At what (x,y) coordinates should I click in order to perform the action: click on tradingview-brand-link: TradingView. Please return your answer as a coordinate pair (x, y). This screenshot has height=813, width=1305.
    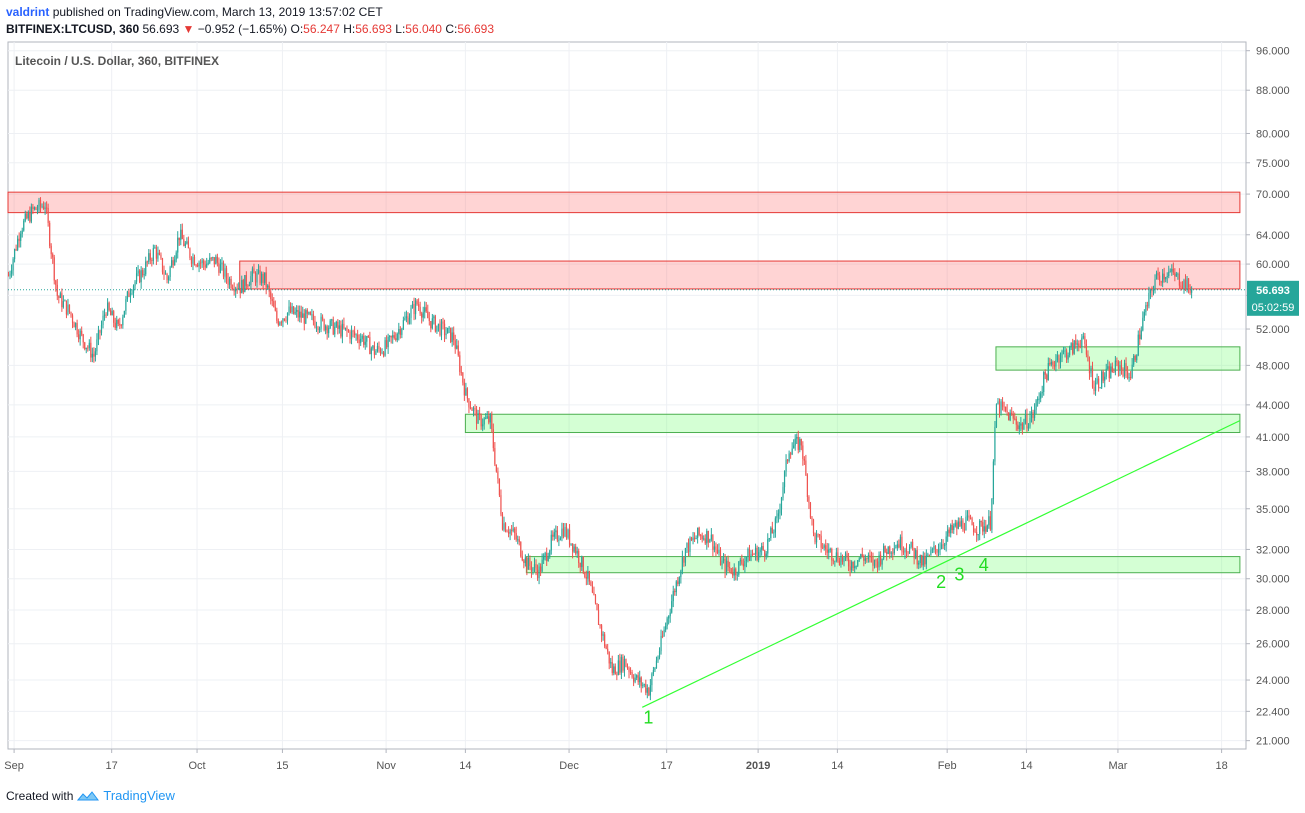
    Looking at the image, I should click on (139, 795).